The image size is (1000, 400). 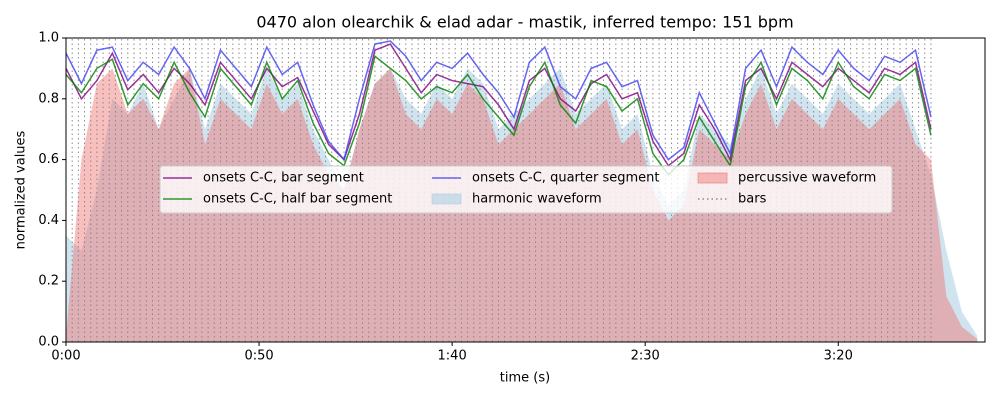 I want to click on legend-label: bars, so click(x=752, y=199).